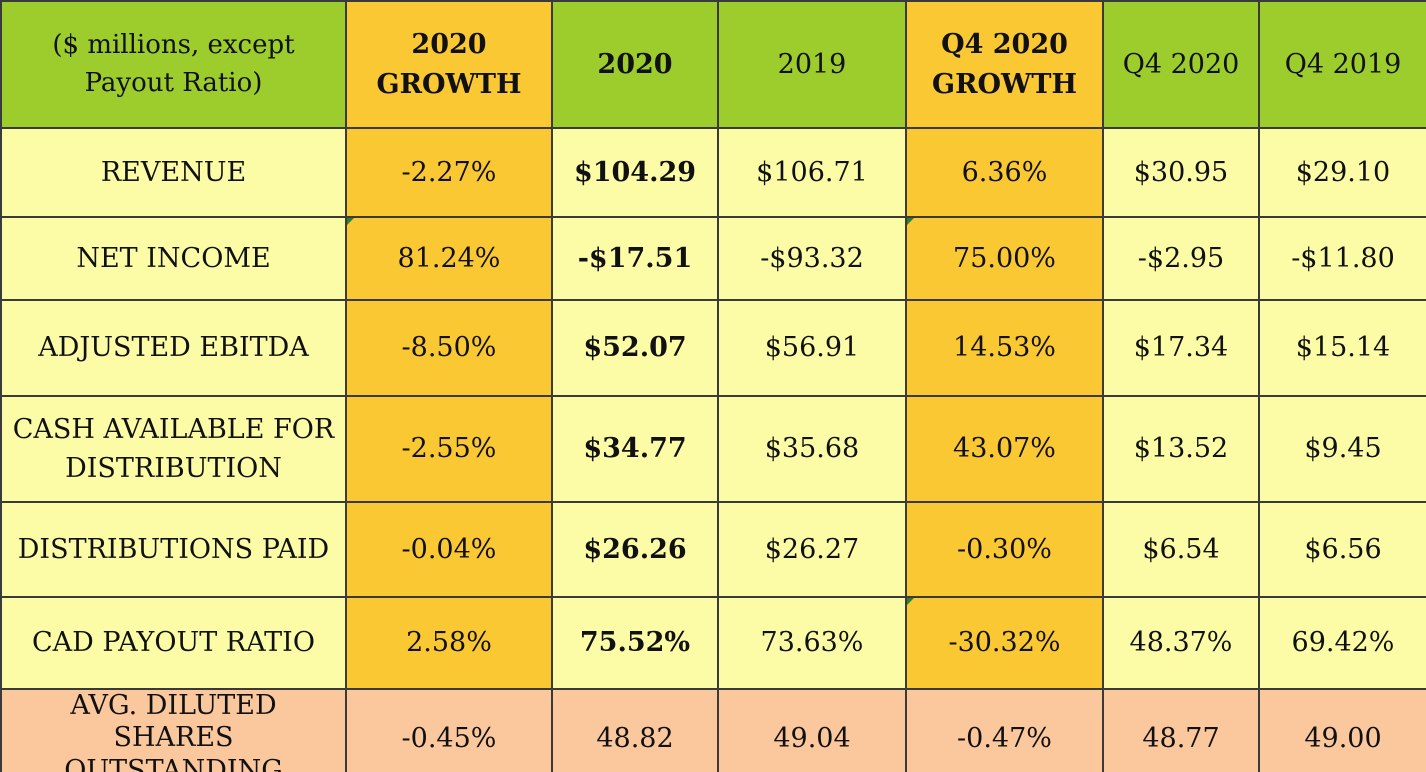 The image size is (1426, 772). Describe the element at coordinates (635, 348) in the screenshot. I see `cell-2020: $52.07` at that location.